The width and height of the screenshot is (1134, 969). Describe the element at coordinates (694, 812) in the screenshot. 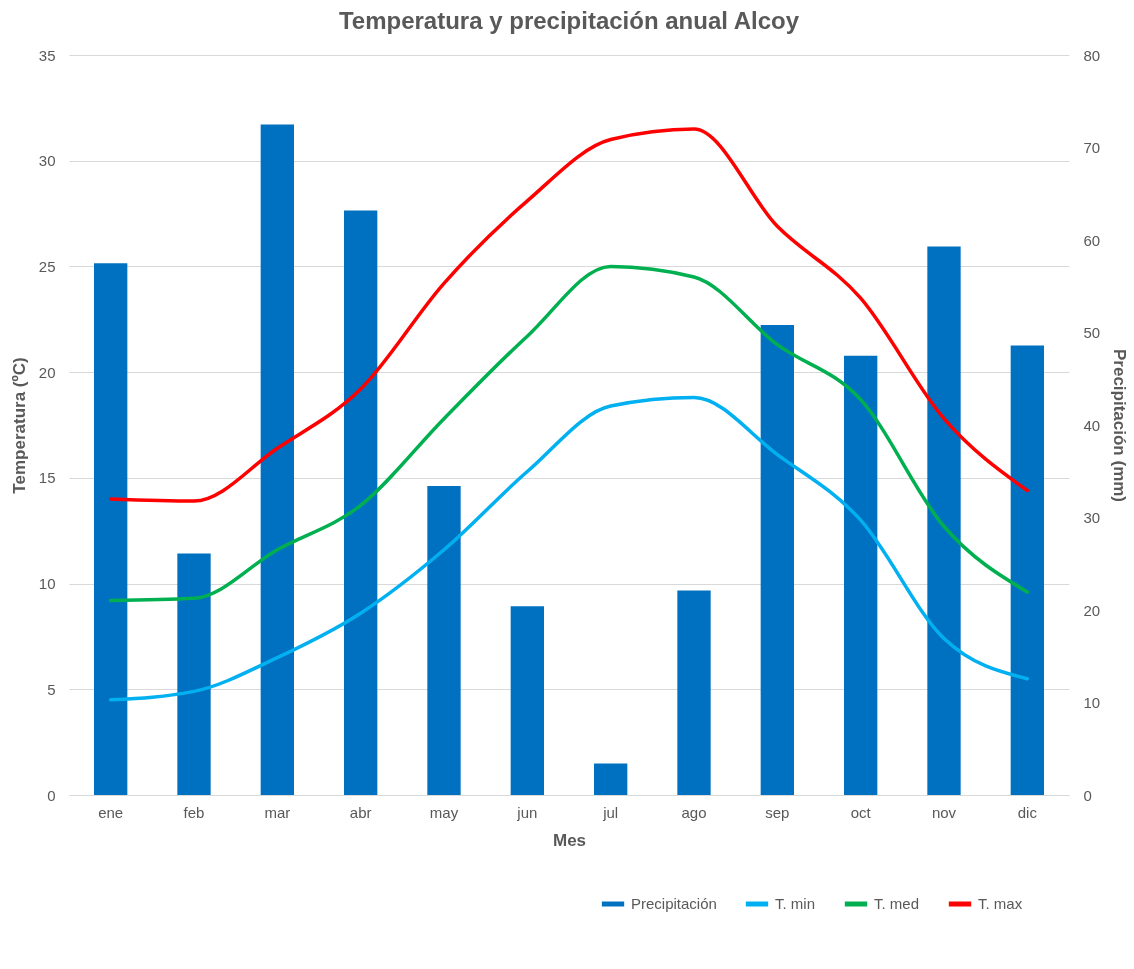

I see `x-tick-label: ago` at that location.